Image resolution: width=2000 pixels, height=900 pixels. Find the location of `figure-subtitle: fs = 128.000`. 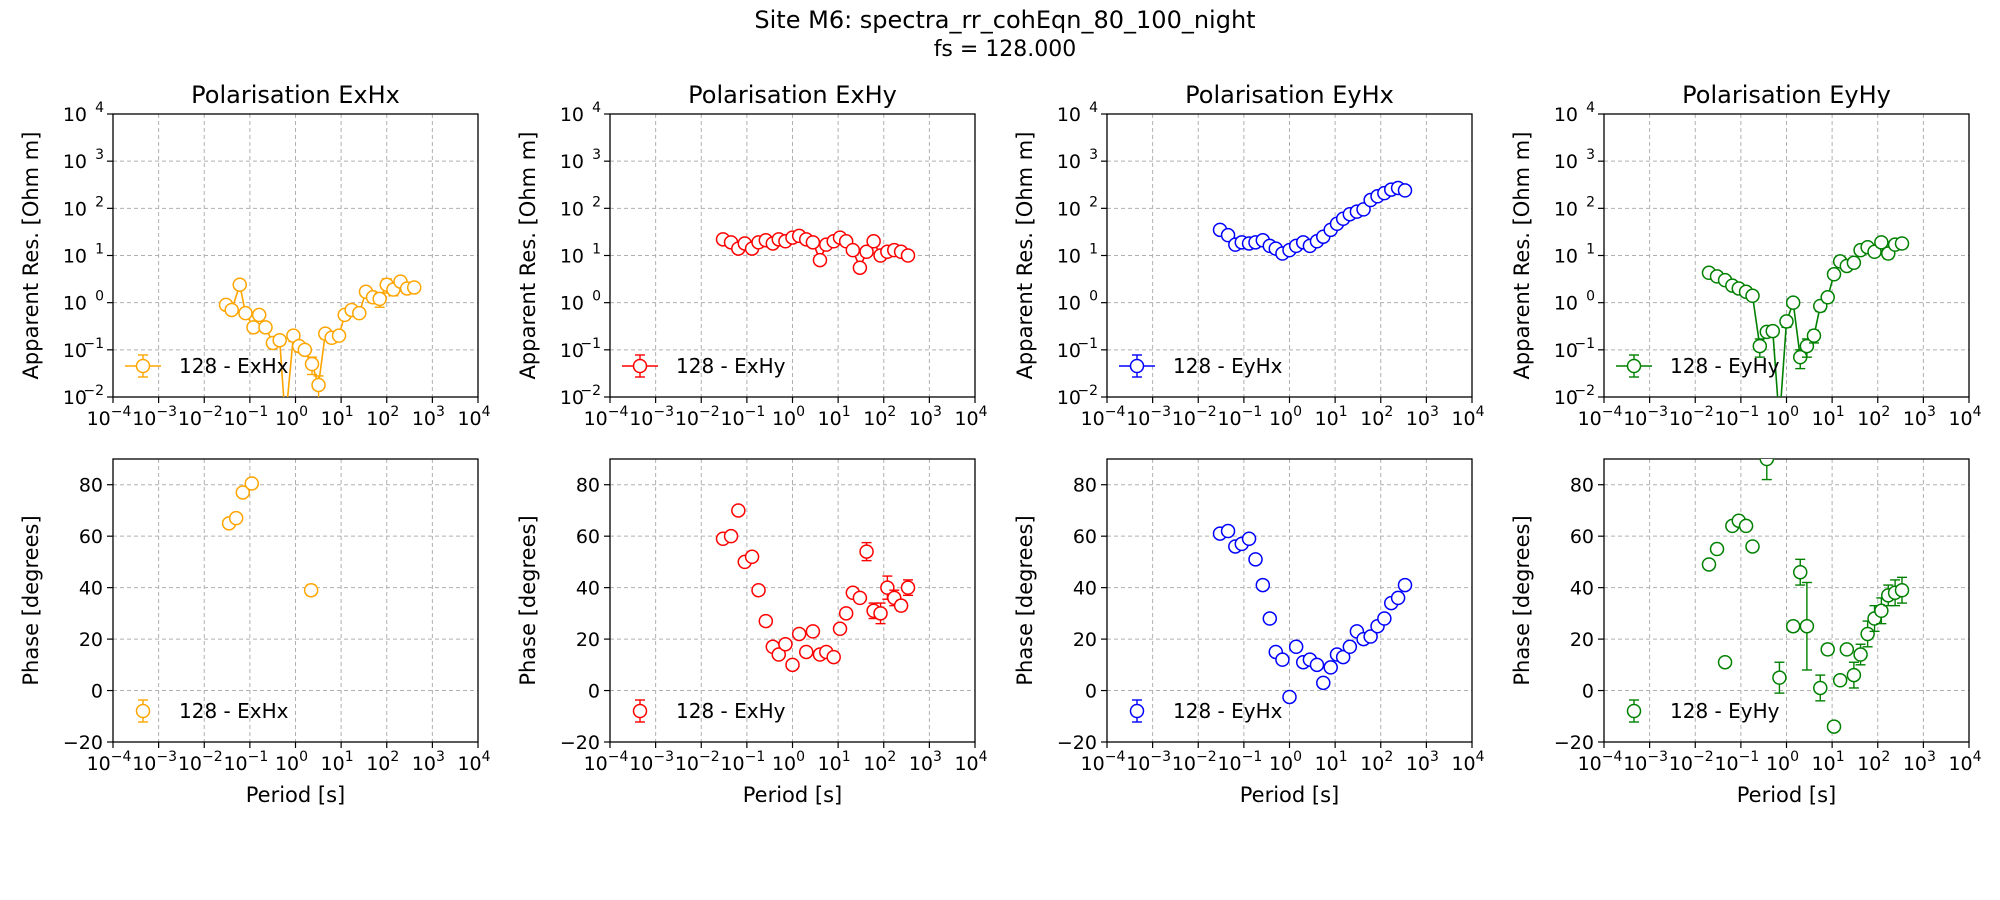

figure-subtitle: fs = 128.000 is located at coordinates (1005, 49).